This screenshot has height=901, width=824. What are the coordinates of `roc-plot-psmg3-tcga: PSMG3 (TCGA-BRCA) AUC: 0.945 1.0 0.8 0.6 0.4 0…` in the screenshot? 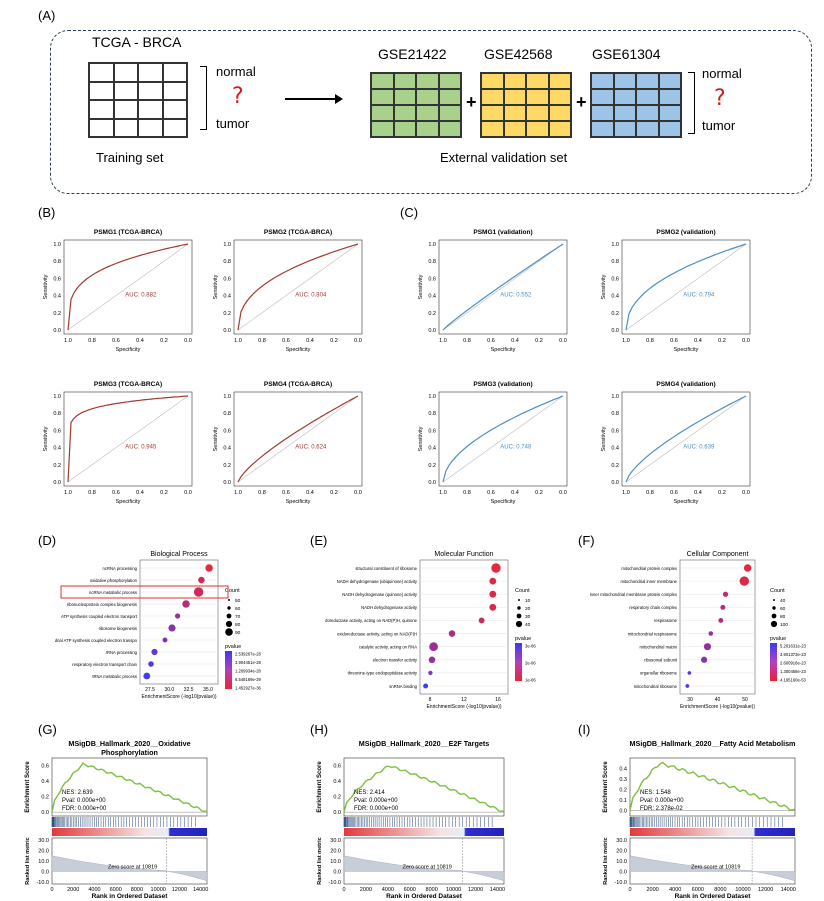 It's located at (118, 443).